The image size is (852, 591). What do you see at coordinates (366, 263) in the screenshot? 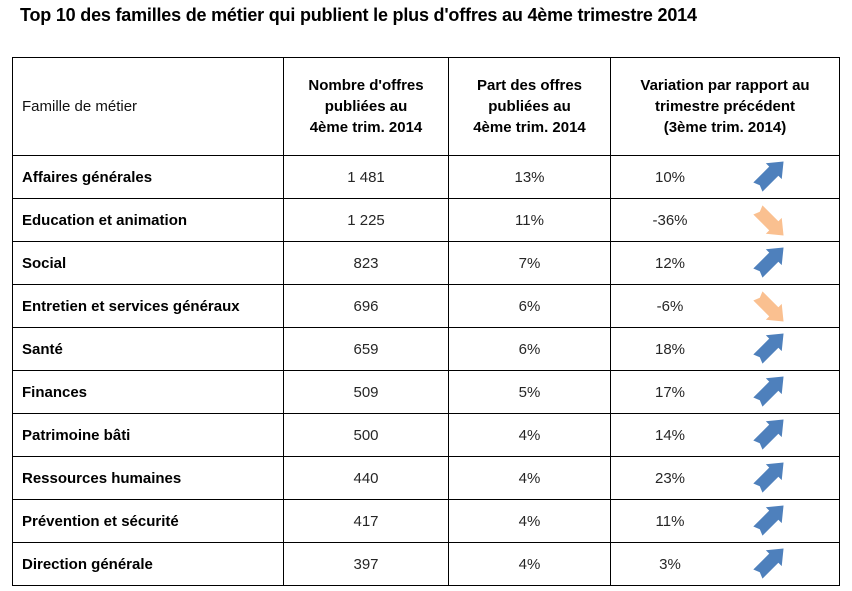
I see `count-cell: 823` at bounding box center [366, 263].